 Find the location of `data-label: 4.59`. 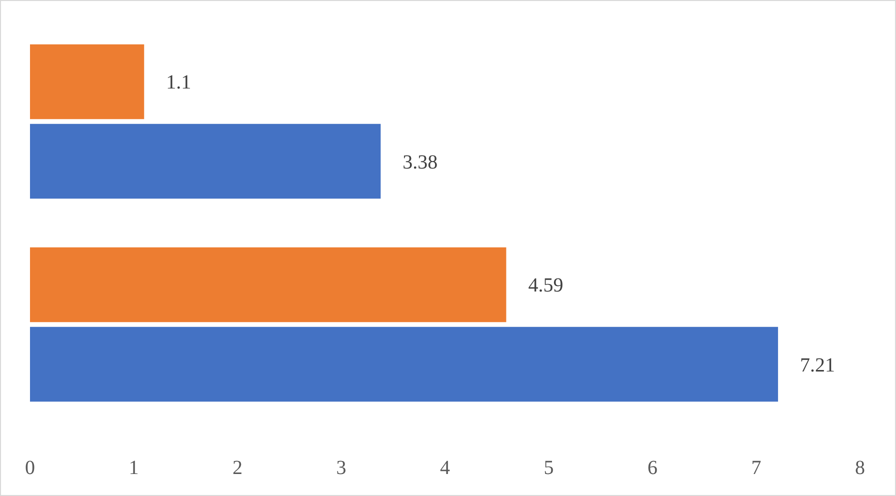

data-label: 4.59 is located at coordinates (546, 285).